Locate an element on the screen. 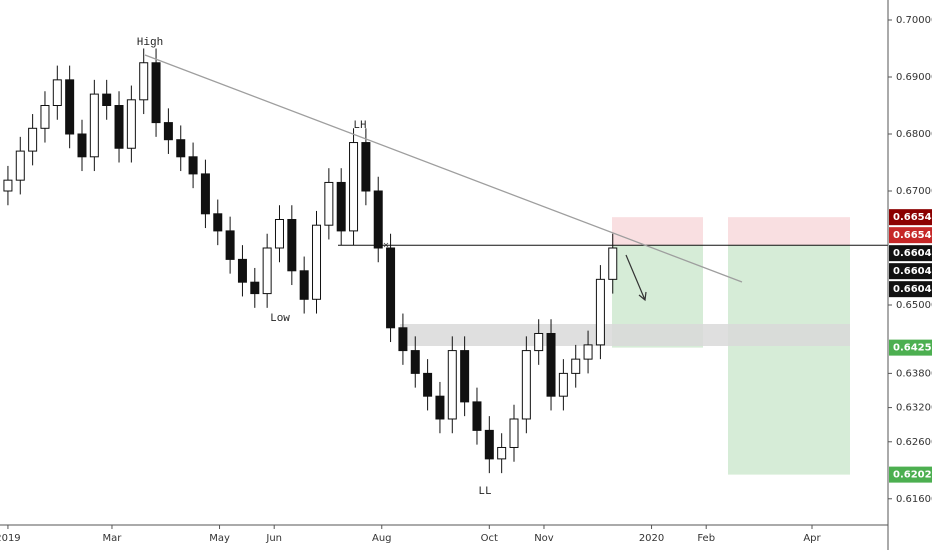 The height and width of the screenshot is (554, 932). marker: × is located at coordinates (386, 245).